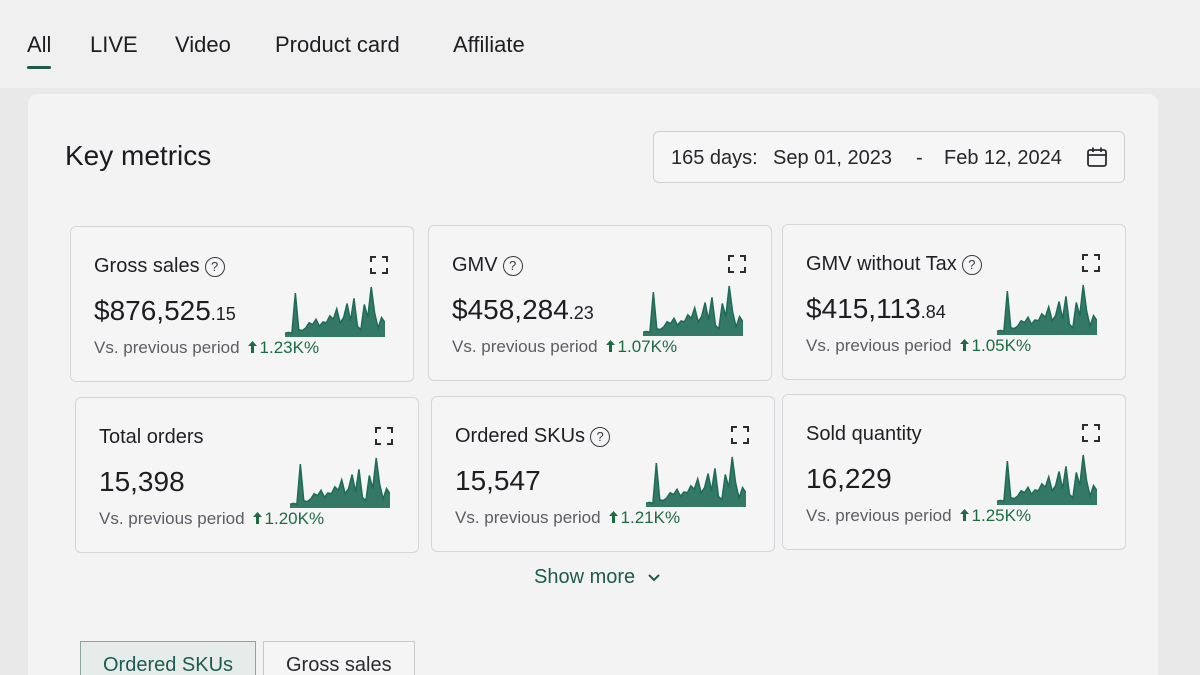 The height and width of the screenshot is (675, 1200). I want to click on page-title: Key metrics, so click(138, 155).